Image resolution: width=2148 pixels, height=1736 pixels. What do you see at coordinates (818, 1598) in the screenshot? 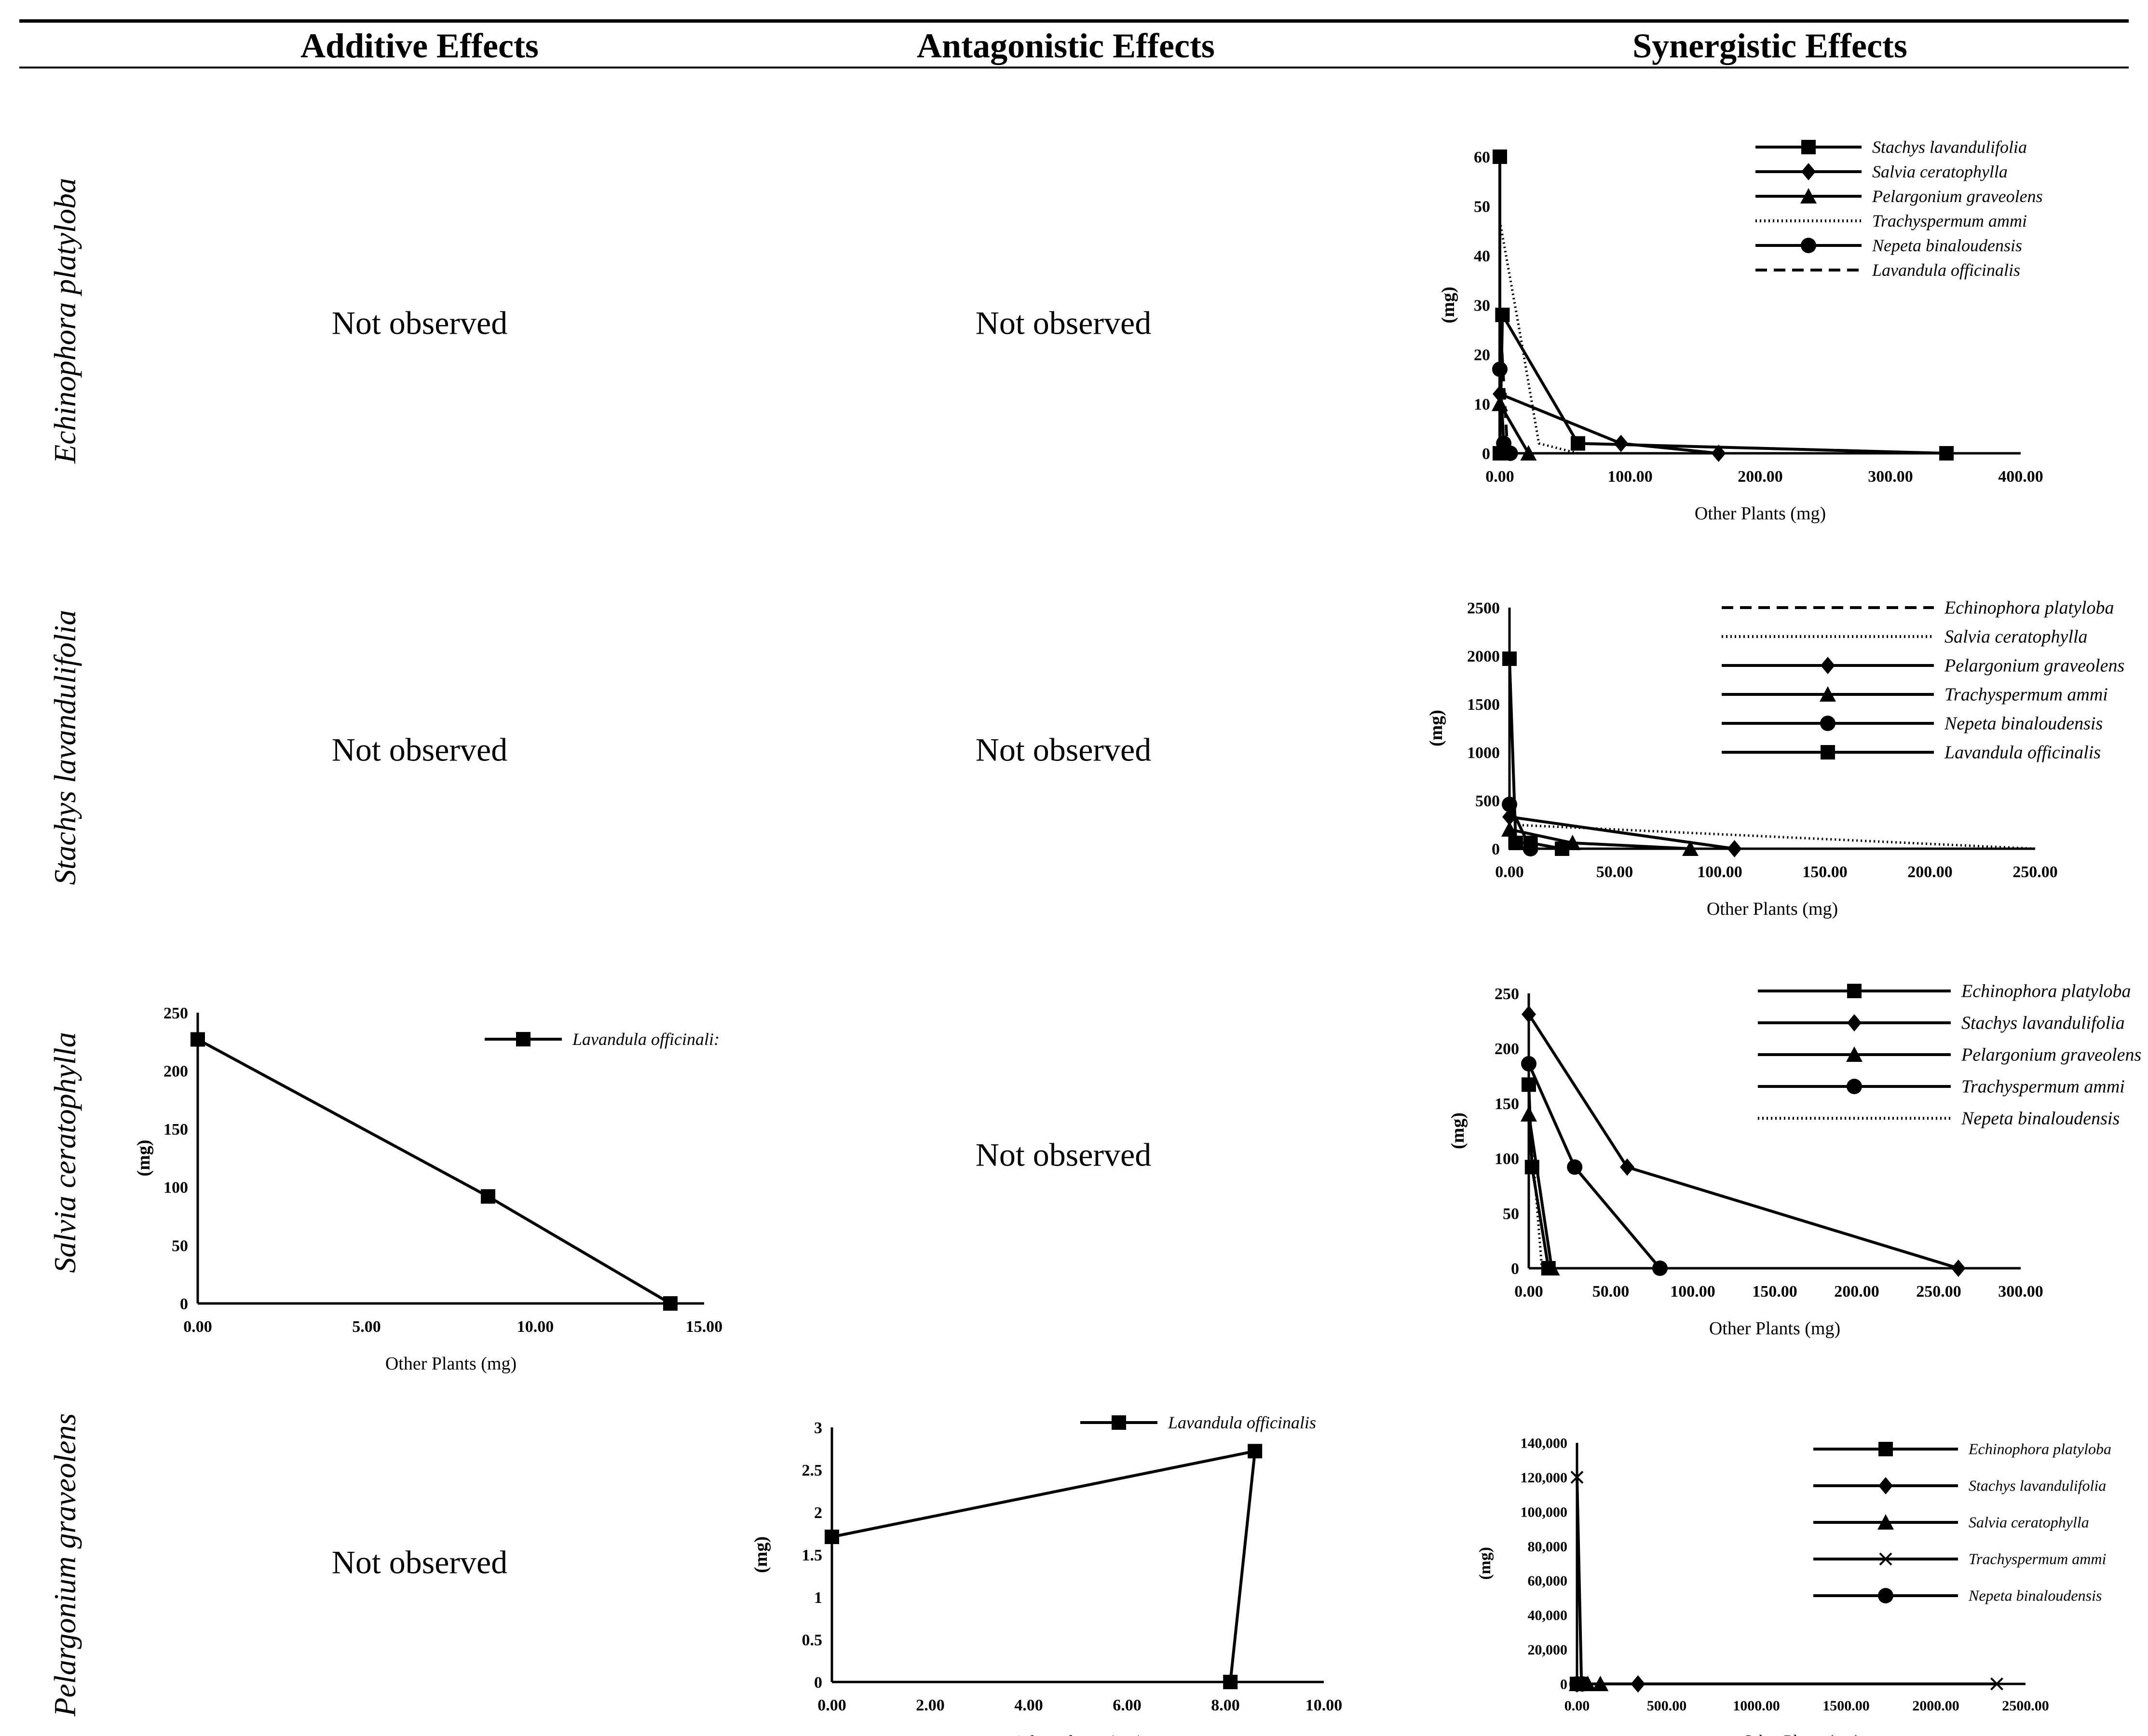
I see `y-tick-label: 1` at bounding box center [818, 1598].